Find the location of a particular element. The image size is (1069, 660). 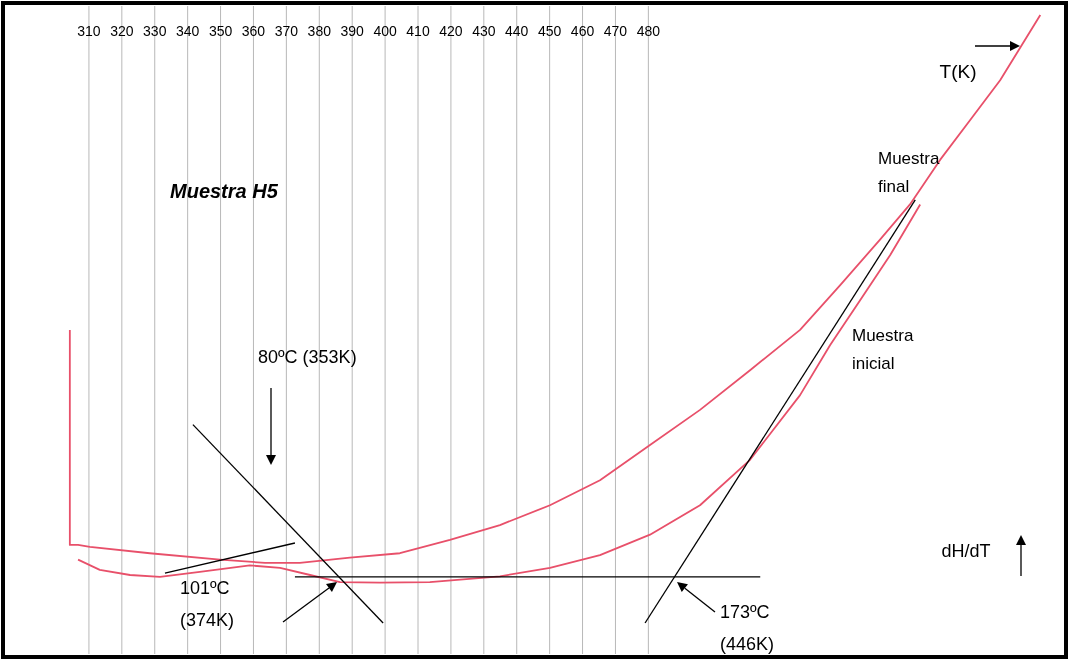

y-axis-title: dH/dT is located at coordinates (966, 551).